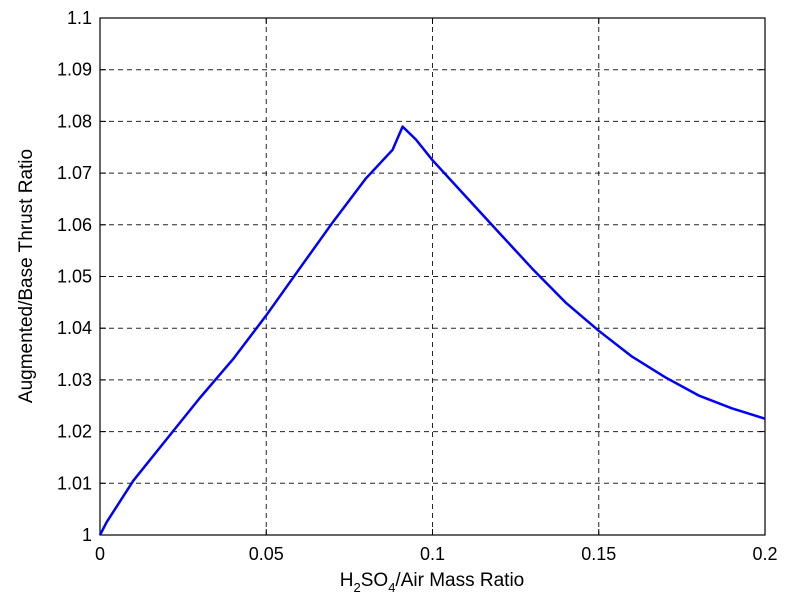 The width and height of the screenshot is (785, 603). Describe the element at coordinates (432, 582) in the screenshot. I see `x-axis-label: H2SO4/Air Mass Ratio` at that location.